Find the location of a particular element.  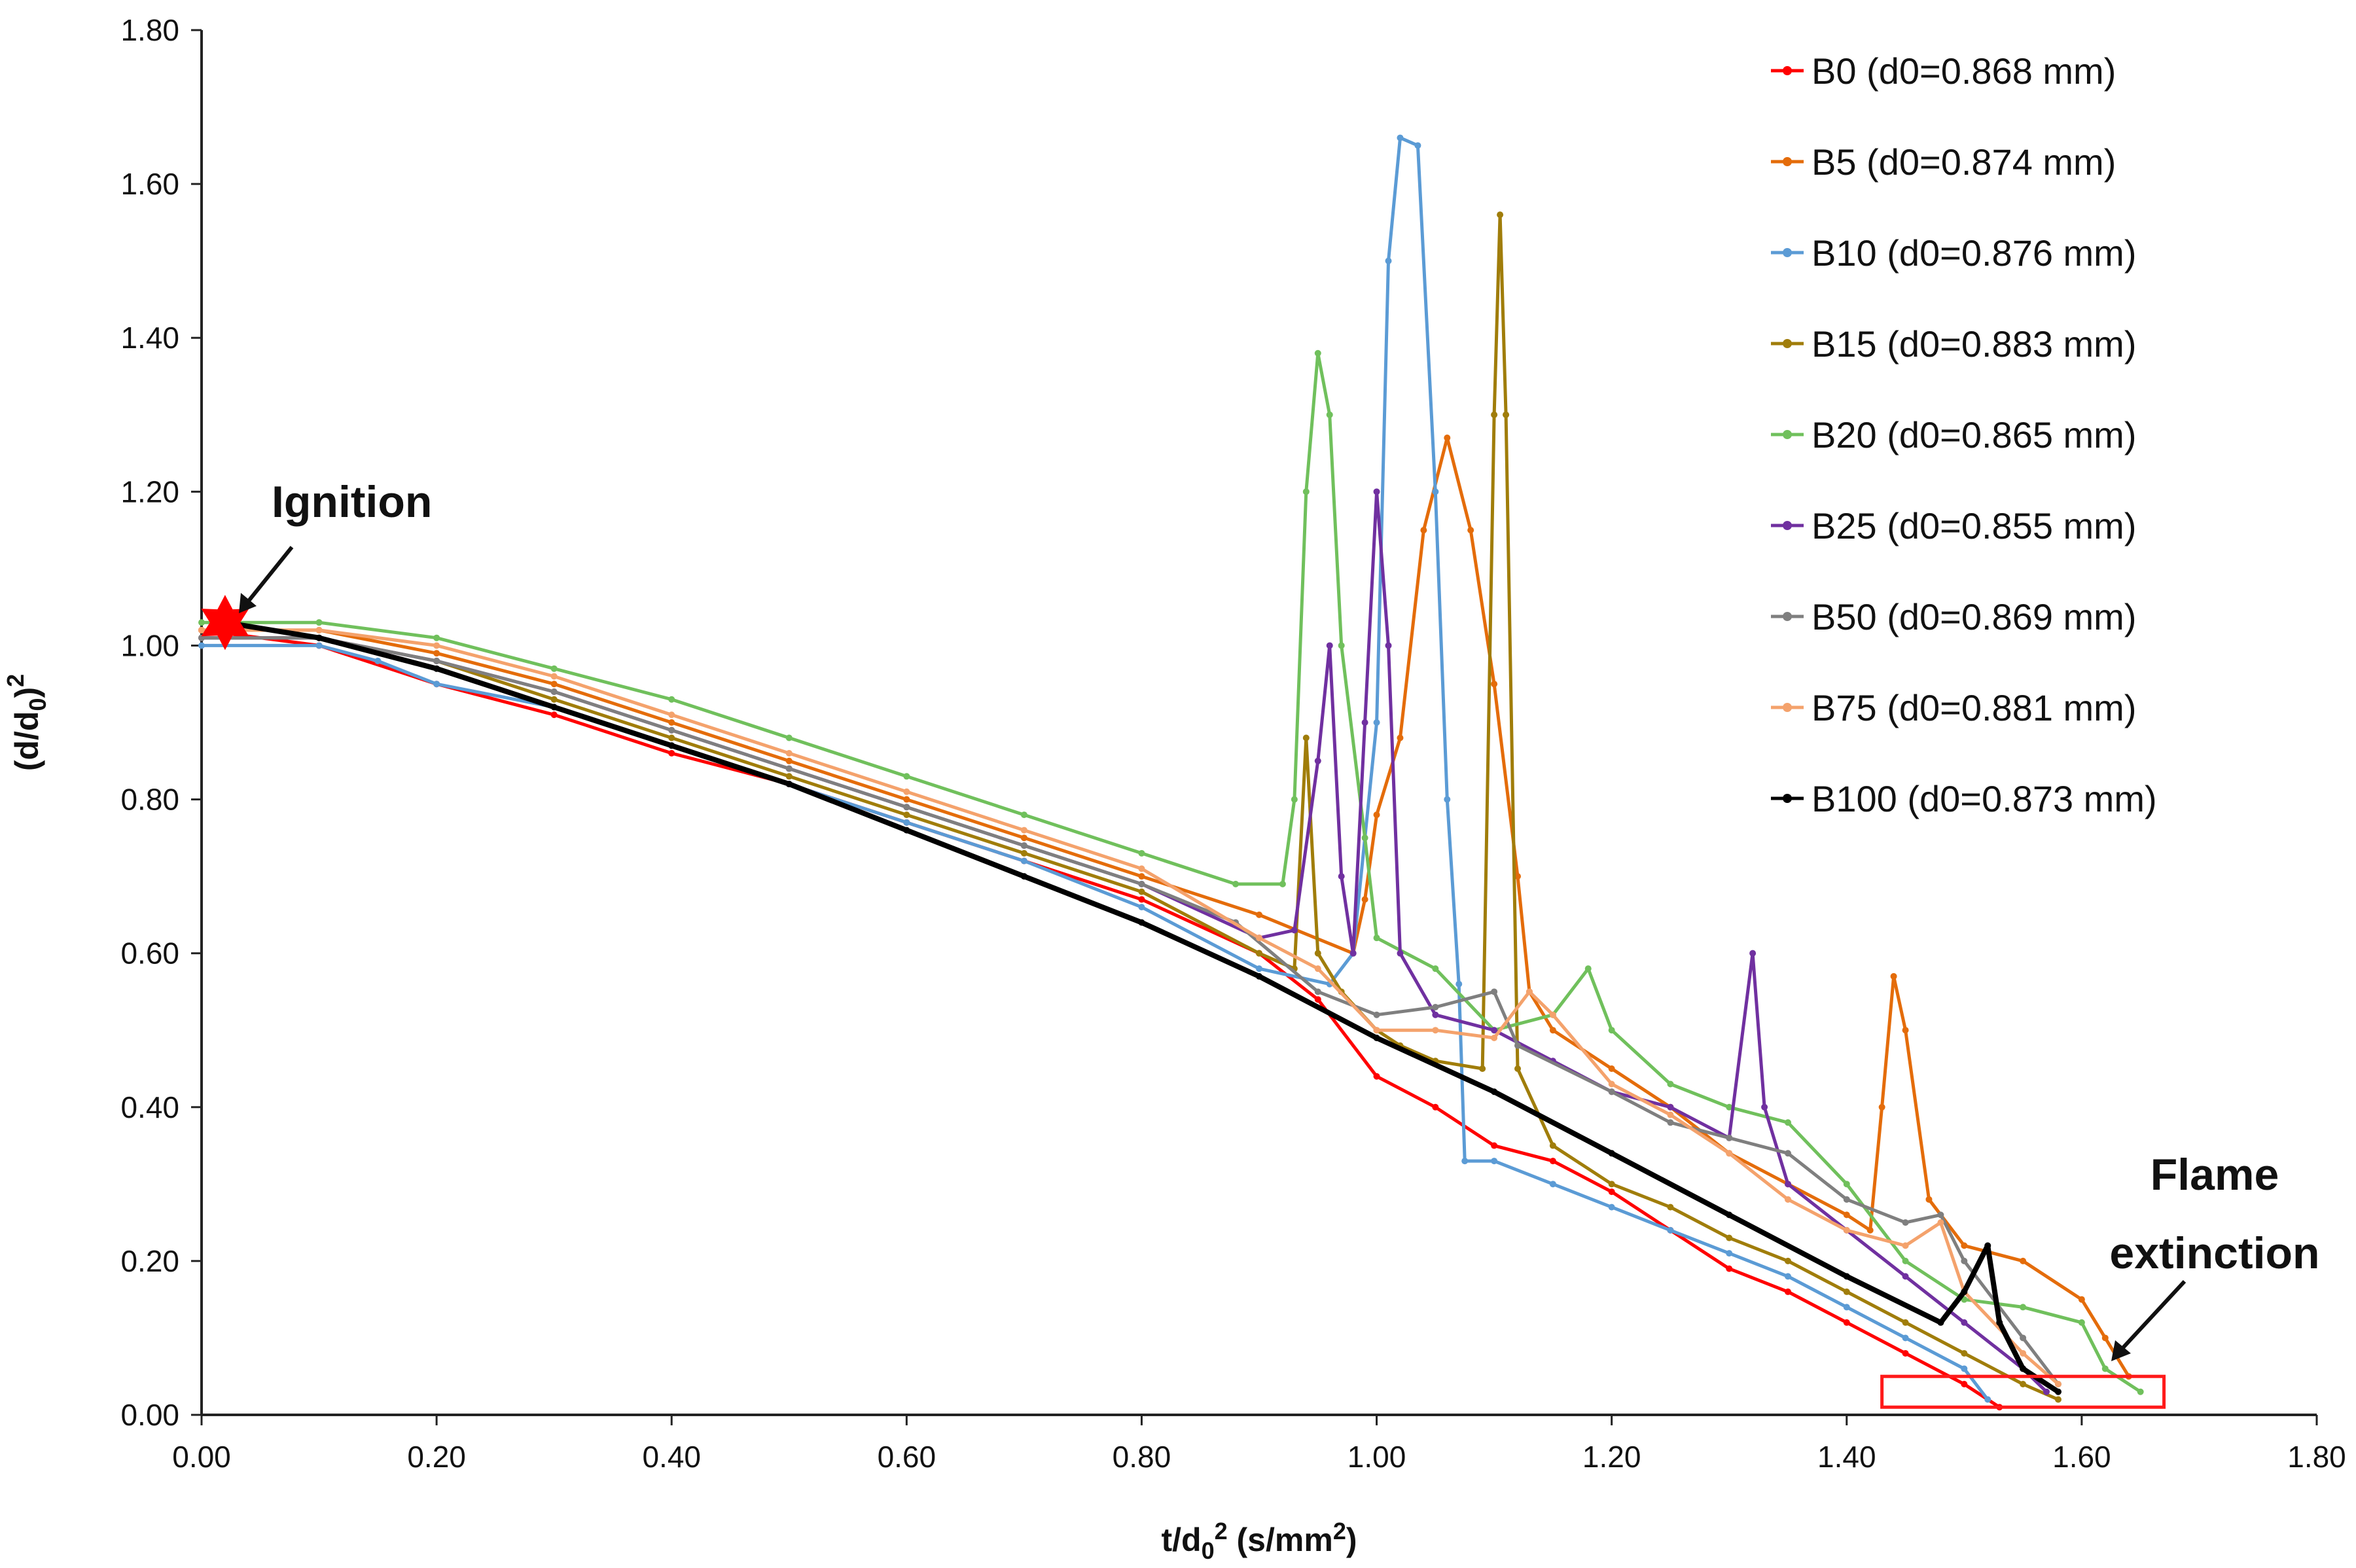

extinction-label-line2: extinction is located at coordinates (2214, 1253).